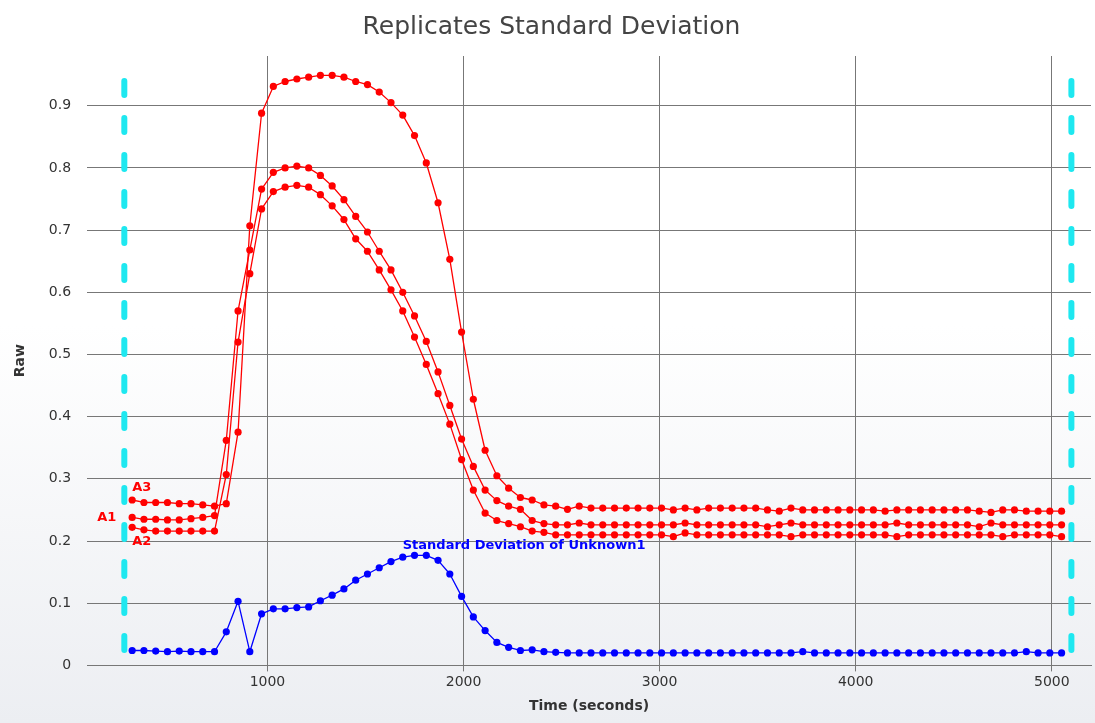 The height and width of the screenshot is (723, 1095). I want to click on y-tick-label: 0.1, so click(60, 601).